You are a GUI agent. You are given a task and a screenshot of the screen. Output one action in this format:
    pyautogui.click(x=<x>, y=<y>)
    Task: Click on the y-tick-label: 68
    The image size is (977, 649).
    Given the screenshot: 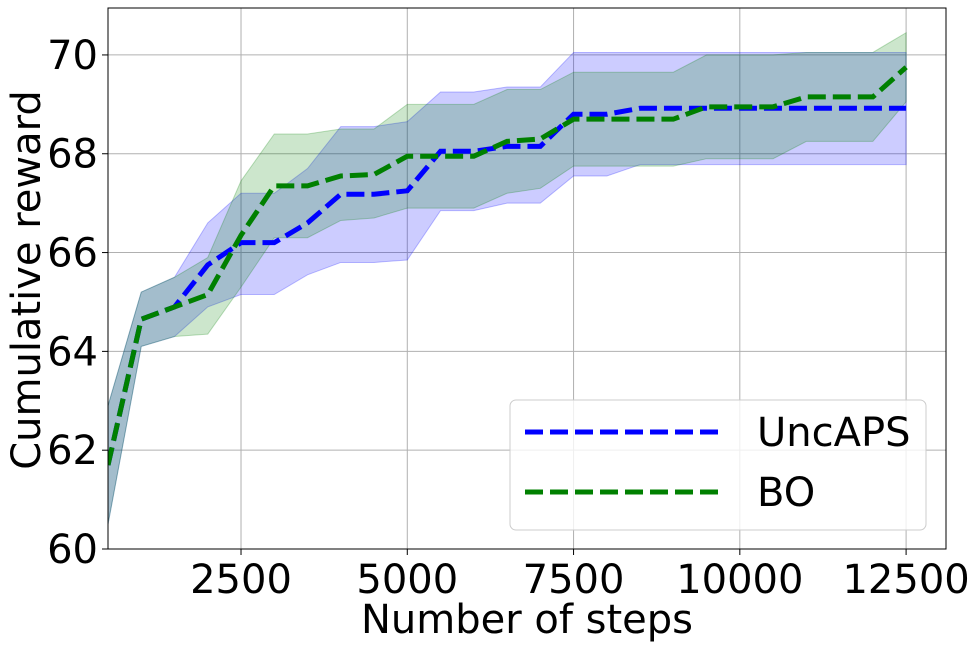 What is the action you would take?
    pyautogui.click(x=72, y=155)
    